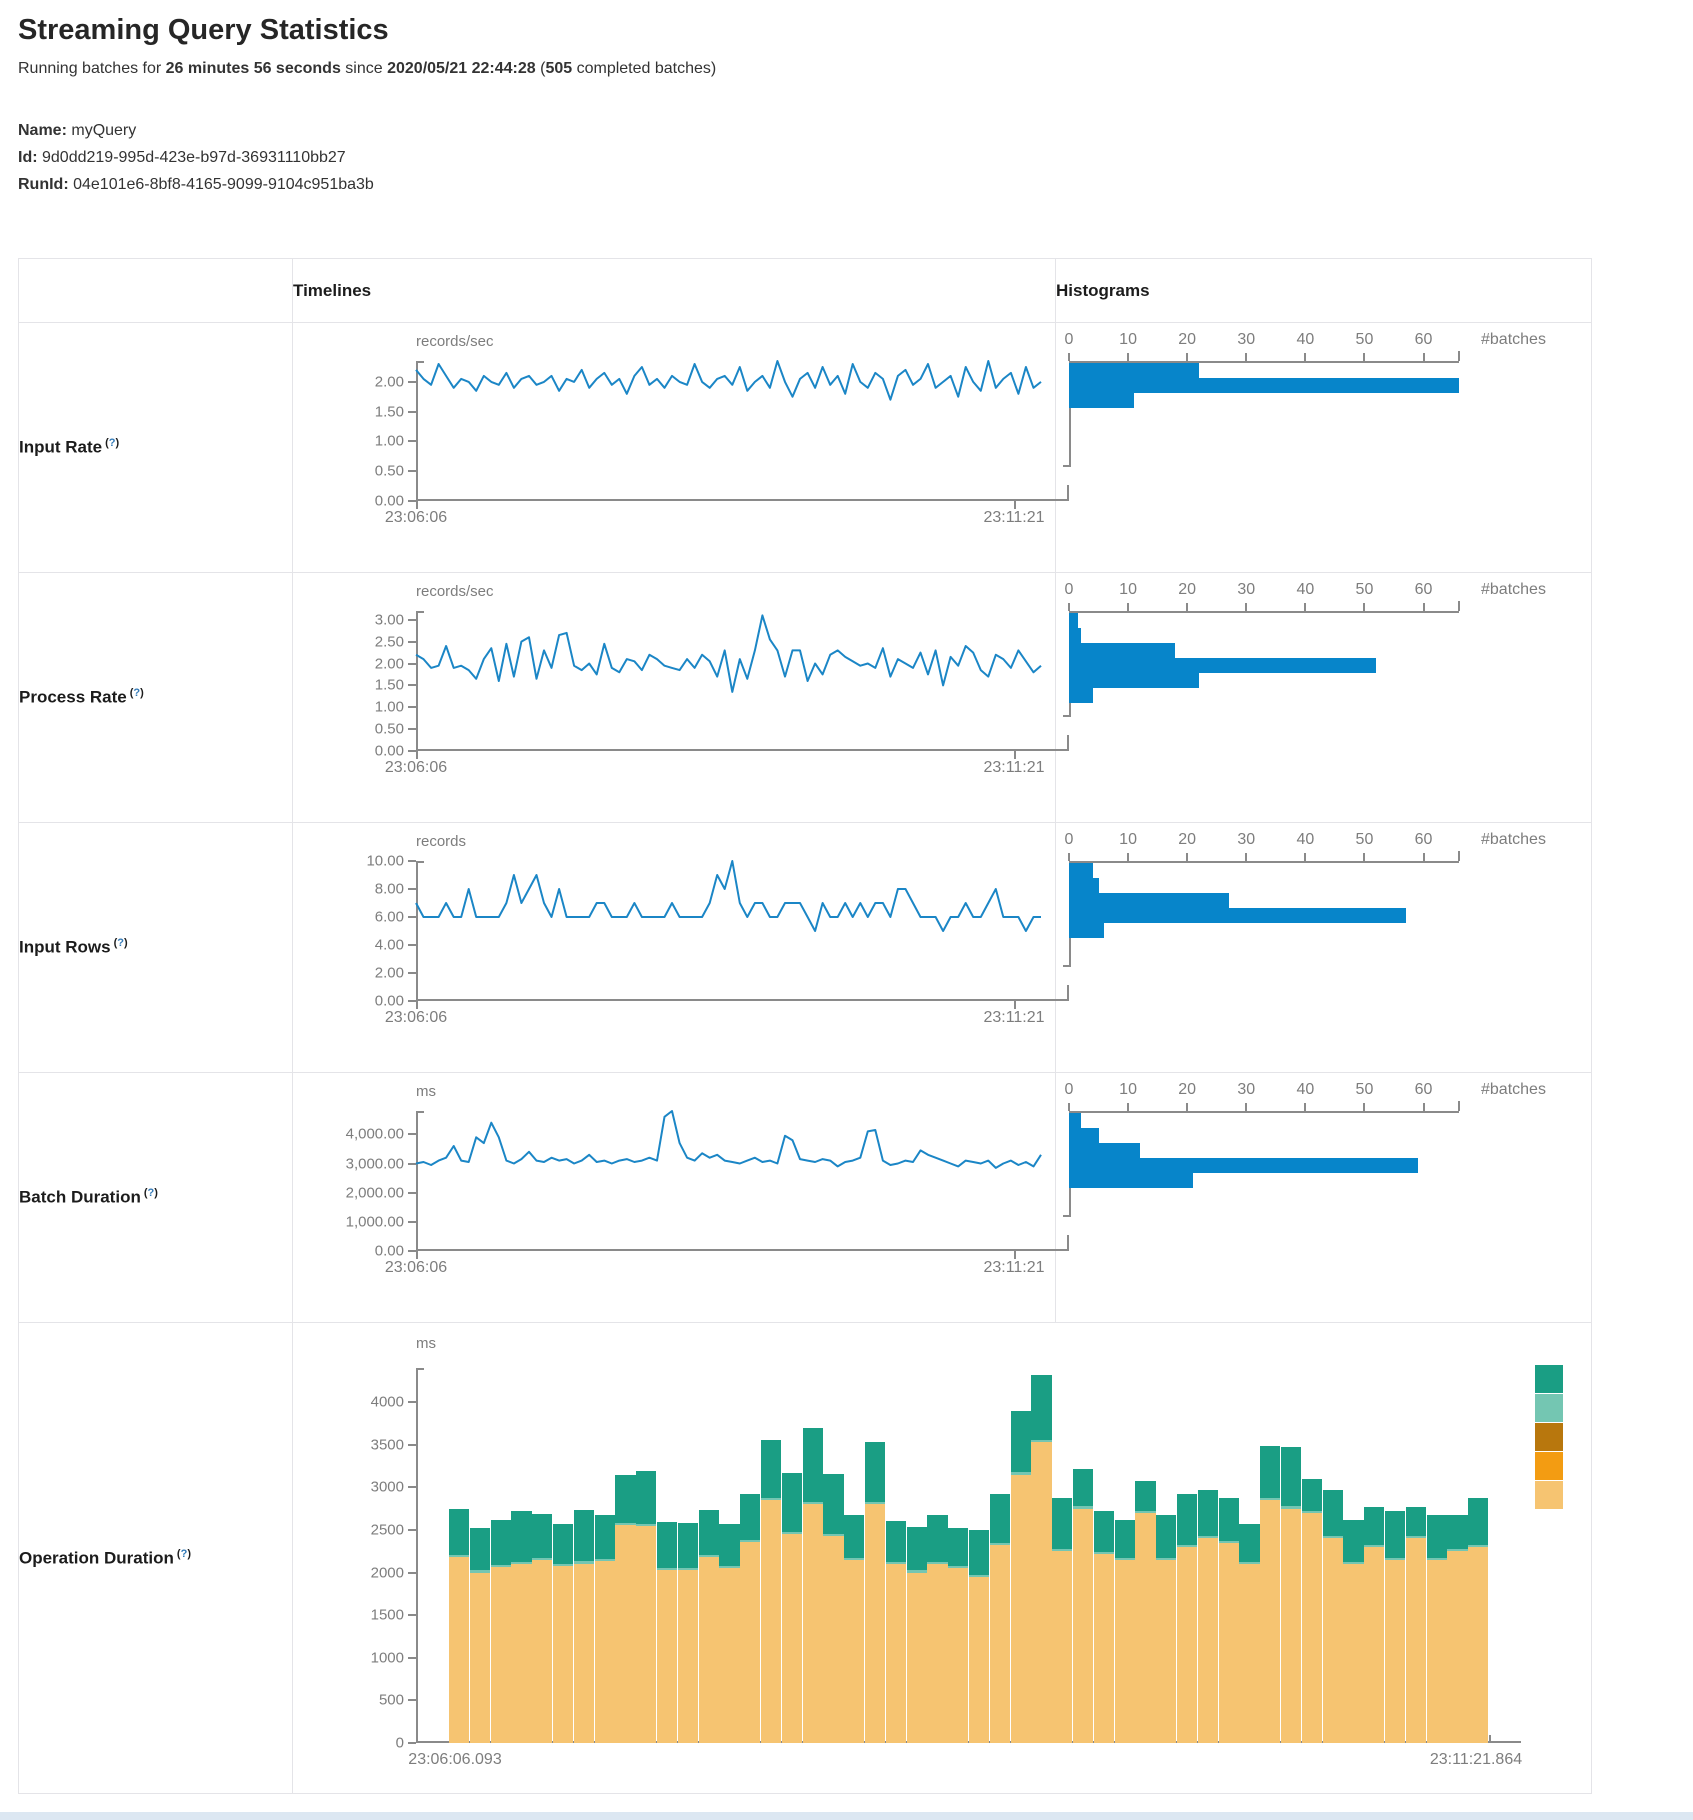 Image resolution: width=1693 pixels, height=1820 pixels. Describe the element at coordinates (387, 1615) in the screenshot. I see `y-tick-label: 1500` at that location.